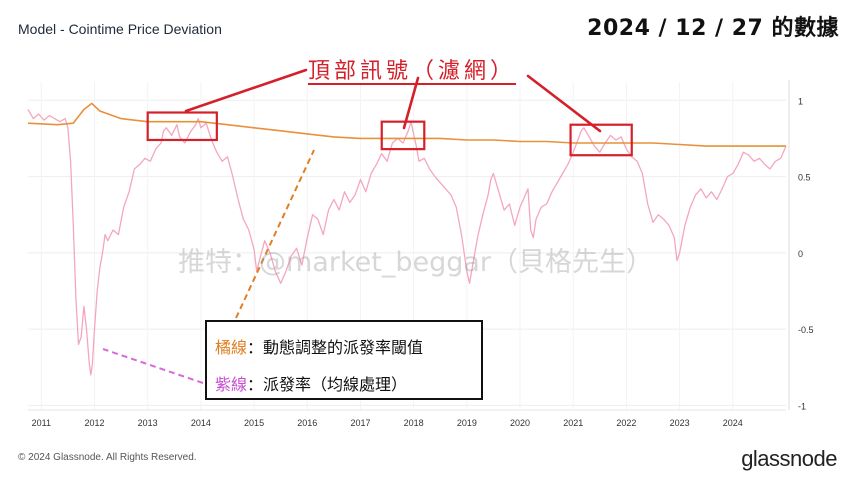 This screenshot has width=853, height=500. I want to click on x-tick-label: 2016, so click(307, 423).